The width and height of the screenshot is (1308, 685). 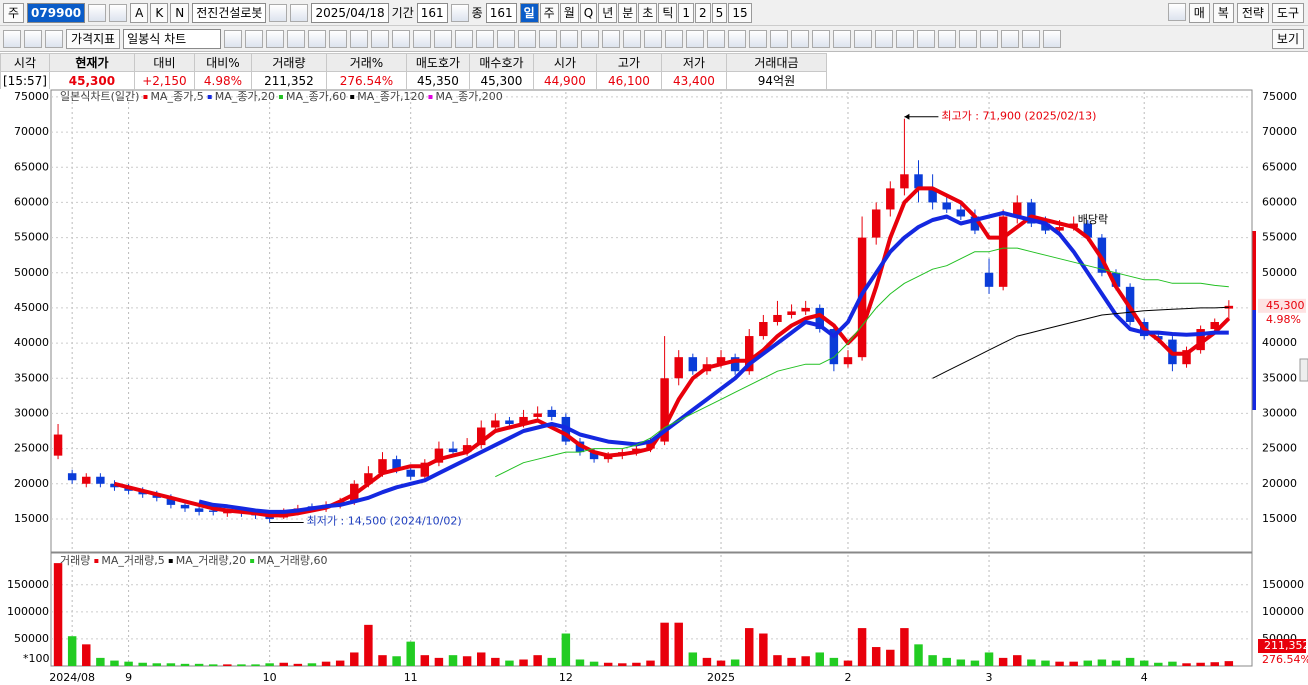 What do you see at coordinates (56, 12) in the screenshot?
I see `code-input: 079900` at bounding box center [56, 12].